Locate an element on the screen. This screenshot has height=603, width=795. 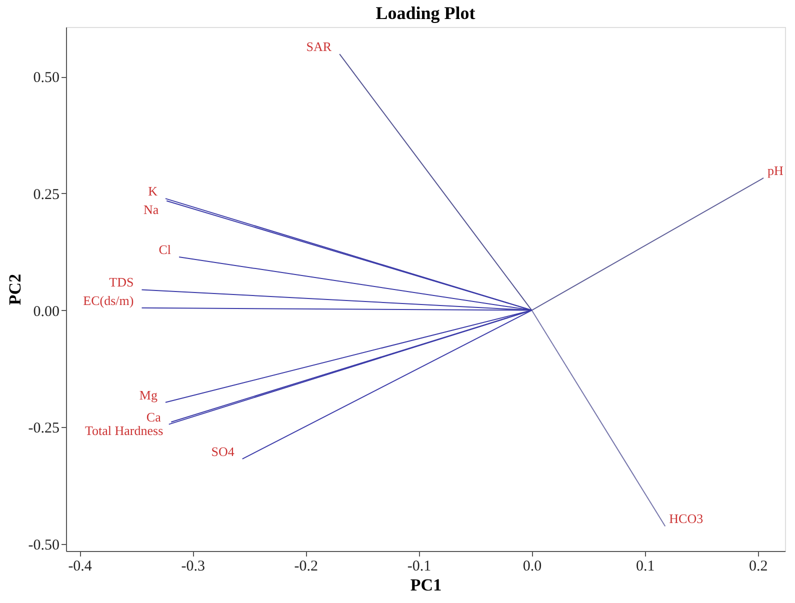
series-label: Total Hardness is located at coordinates (124, 430).